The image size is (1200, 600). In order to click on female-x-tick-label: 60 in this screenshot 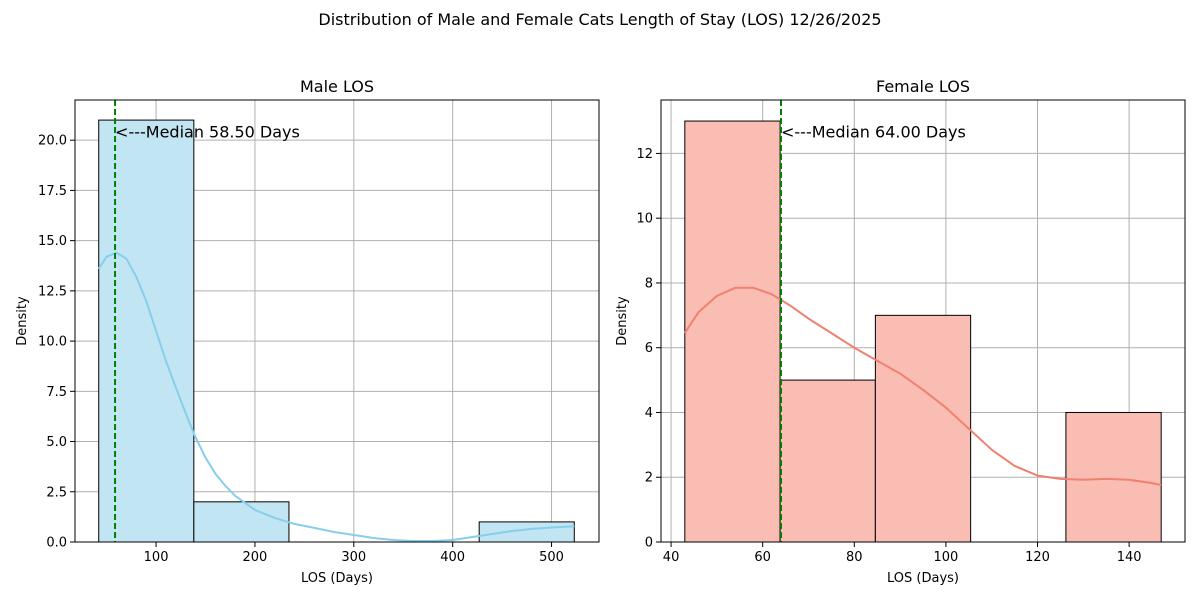, I will do `click(762, 557)`.